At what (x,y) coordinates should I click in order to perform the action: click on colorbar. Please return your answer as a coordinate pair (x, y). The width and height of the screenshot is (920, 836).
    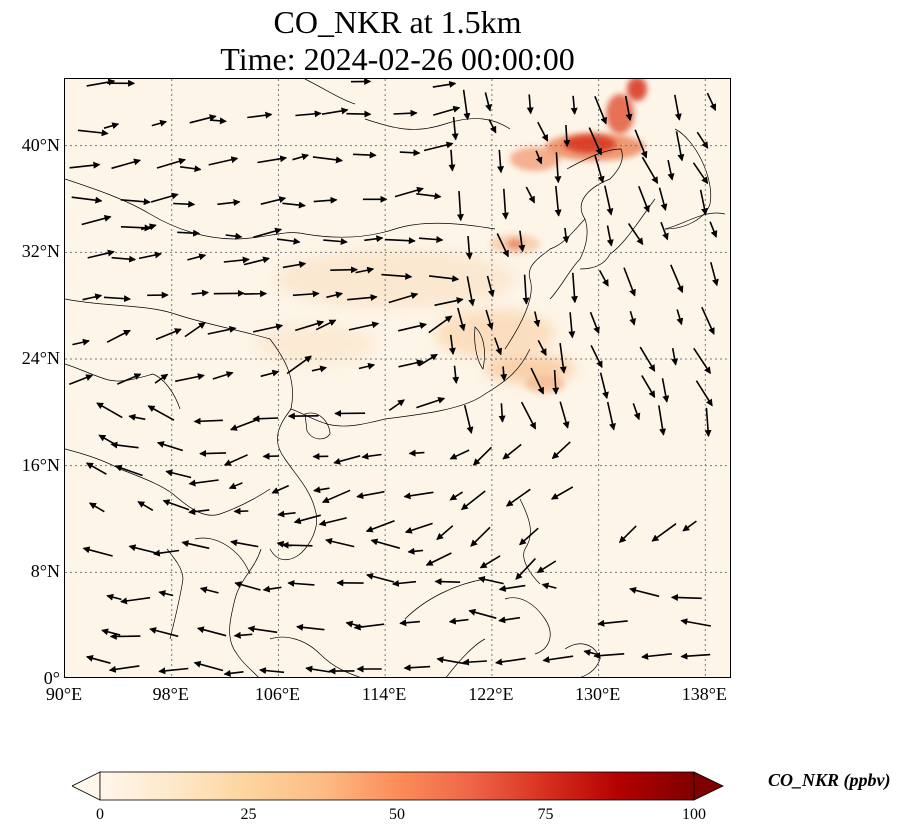
    Looking at the image, I should click on (398, 786).